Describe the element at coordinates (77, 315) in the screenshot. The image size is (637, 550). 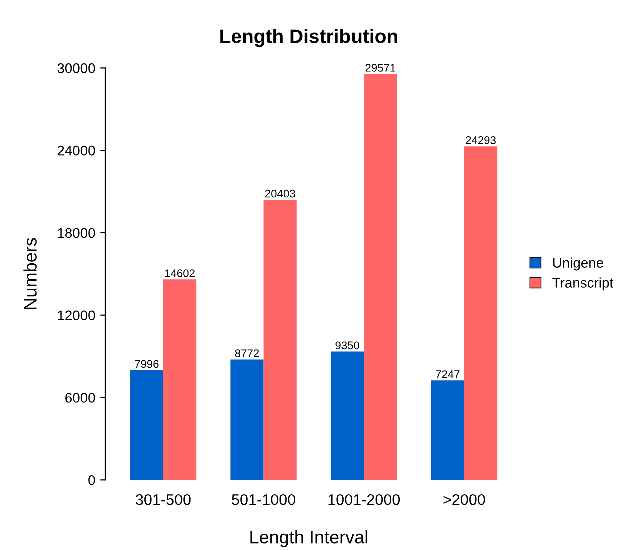
I see `y-tick-label: 12000` at that location.